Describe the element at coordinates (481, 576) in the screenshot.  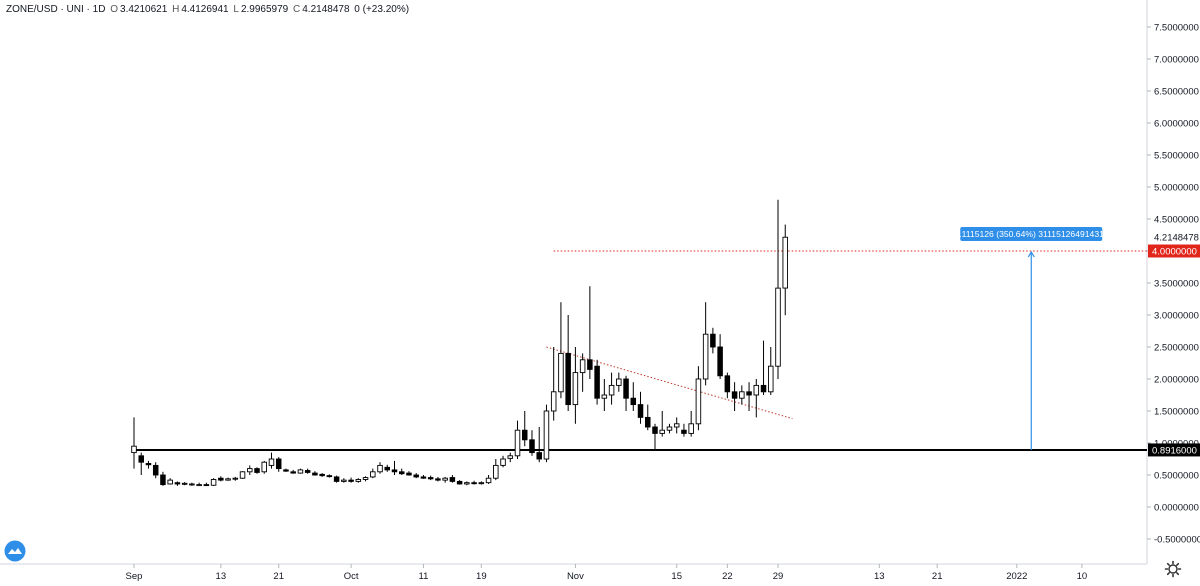
I see `x-tick-label: 19` at that location.